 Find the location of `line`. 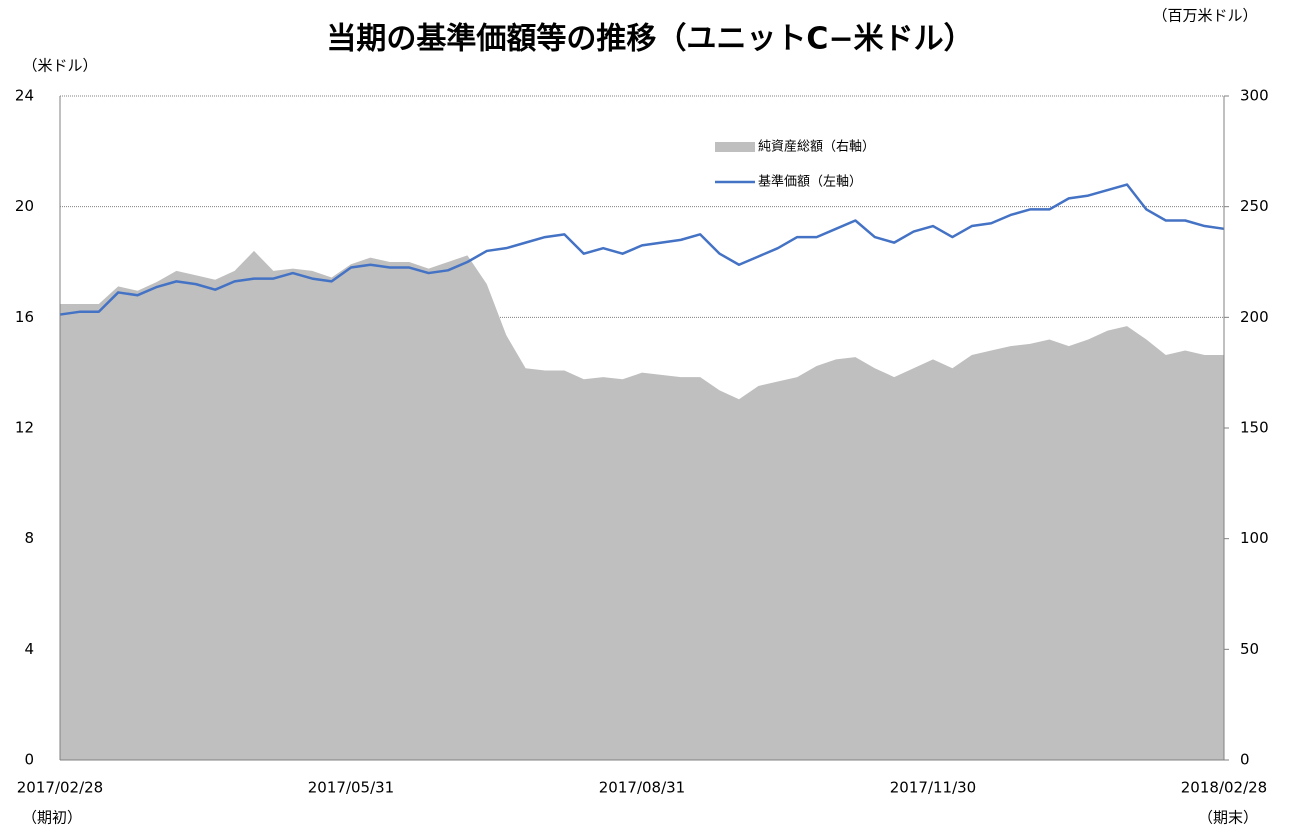

line is located at coordinates (642, 249).